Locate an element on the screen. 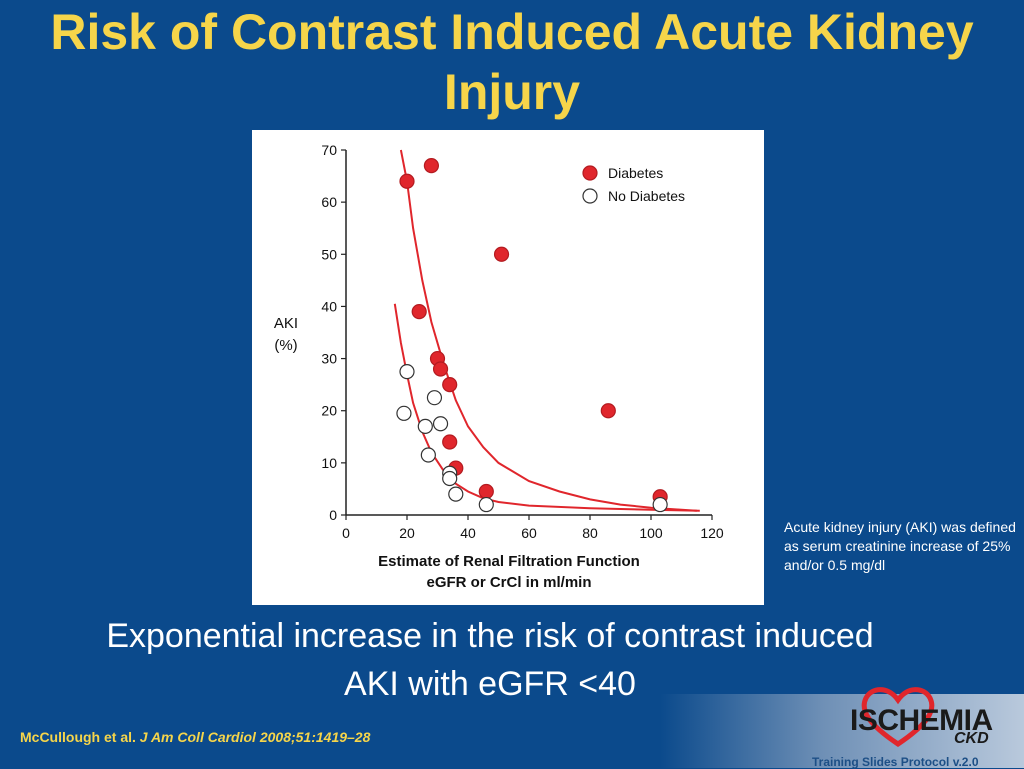 Image resolution: width=1024 pixels, height=769 pixels. x-tick-label: 20 is located at coordinates (407, 533).